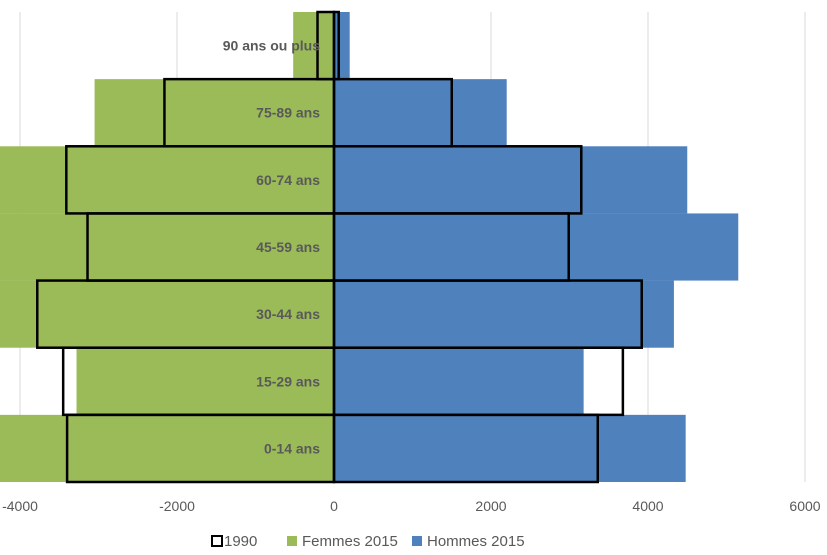 The width and height of the screenshot is (827, 555). I want to click on legend-label-1990: 1990, so click(240, 541).